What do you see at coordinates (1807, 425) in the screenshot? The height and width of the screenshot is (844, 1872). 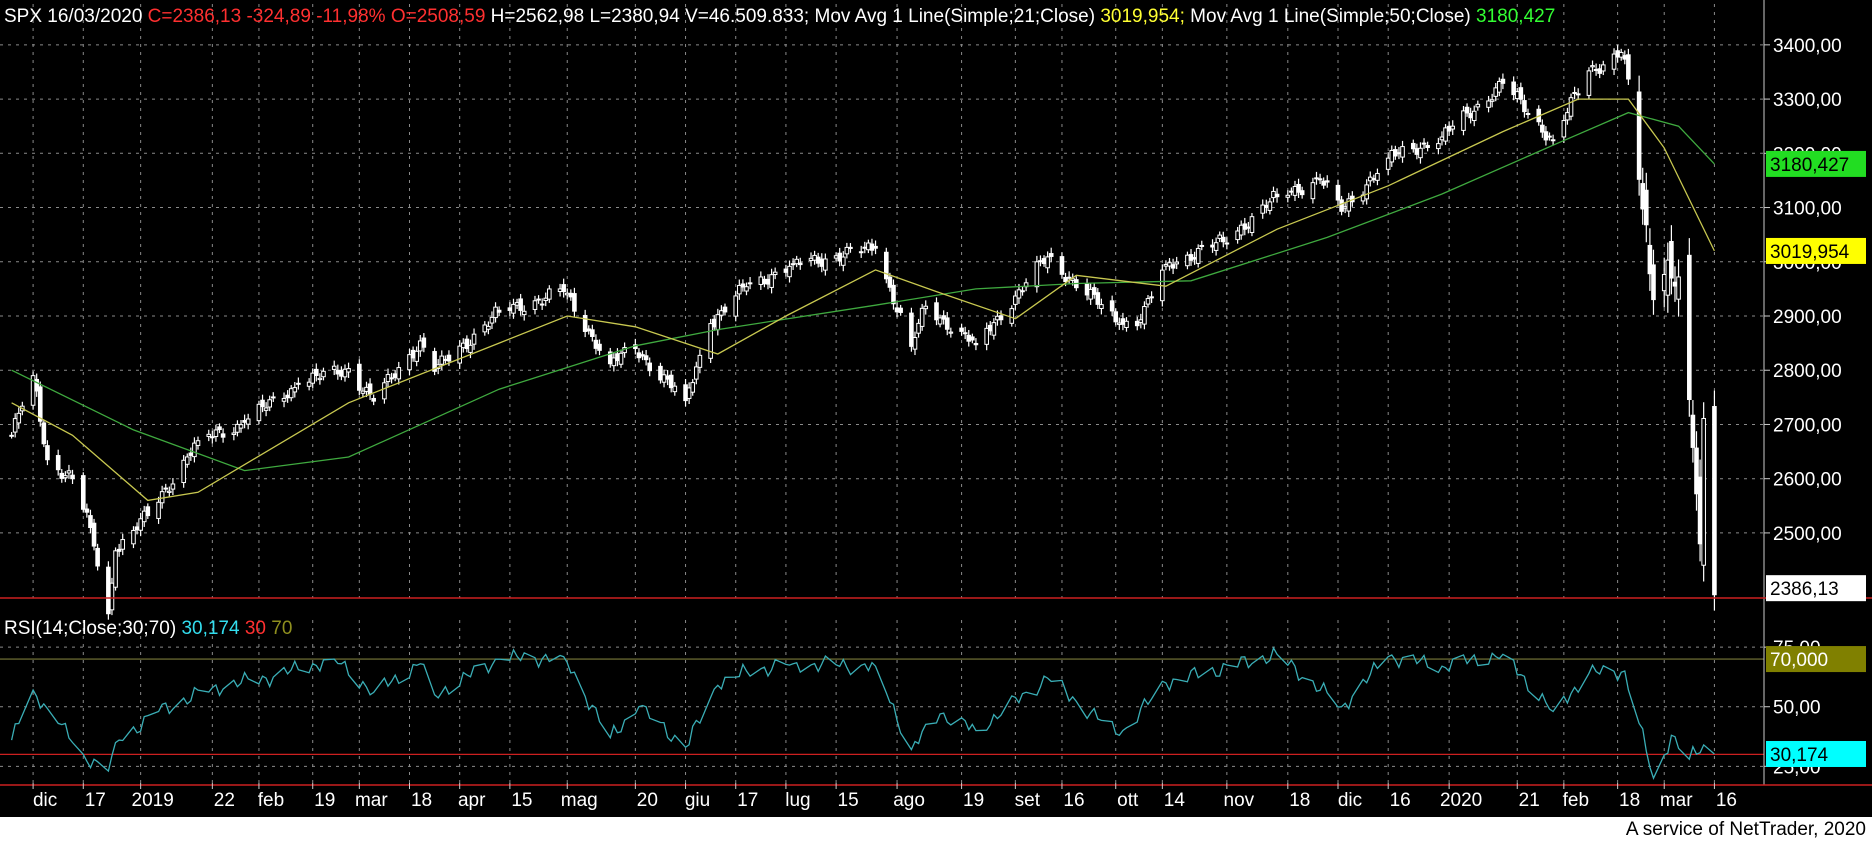 I see `y-tick-label: 2700,00` at bounding box center [1807, 425].